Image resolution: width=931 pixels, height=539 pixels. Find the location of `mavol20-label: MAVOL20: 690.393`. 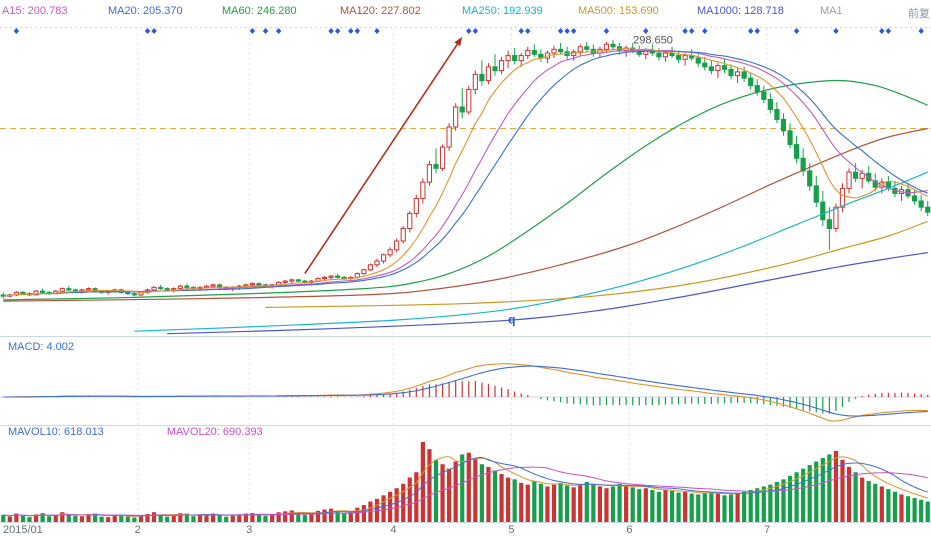

mavol20-label: MAVOL20: 690.393 is located at coordinates (214, 432).